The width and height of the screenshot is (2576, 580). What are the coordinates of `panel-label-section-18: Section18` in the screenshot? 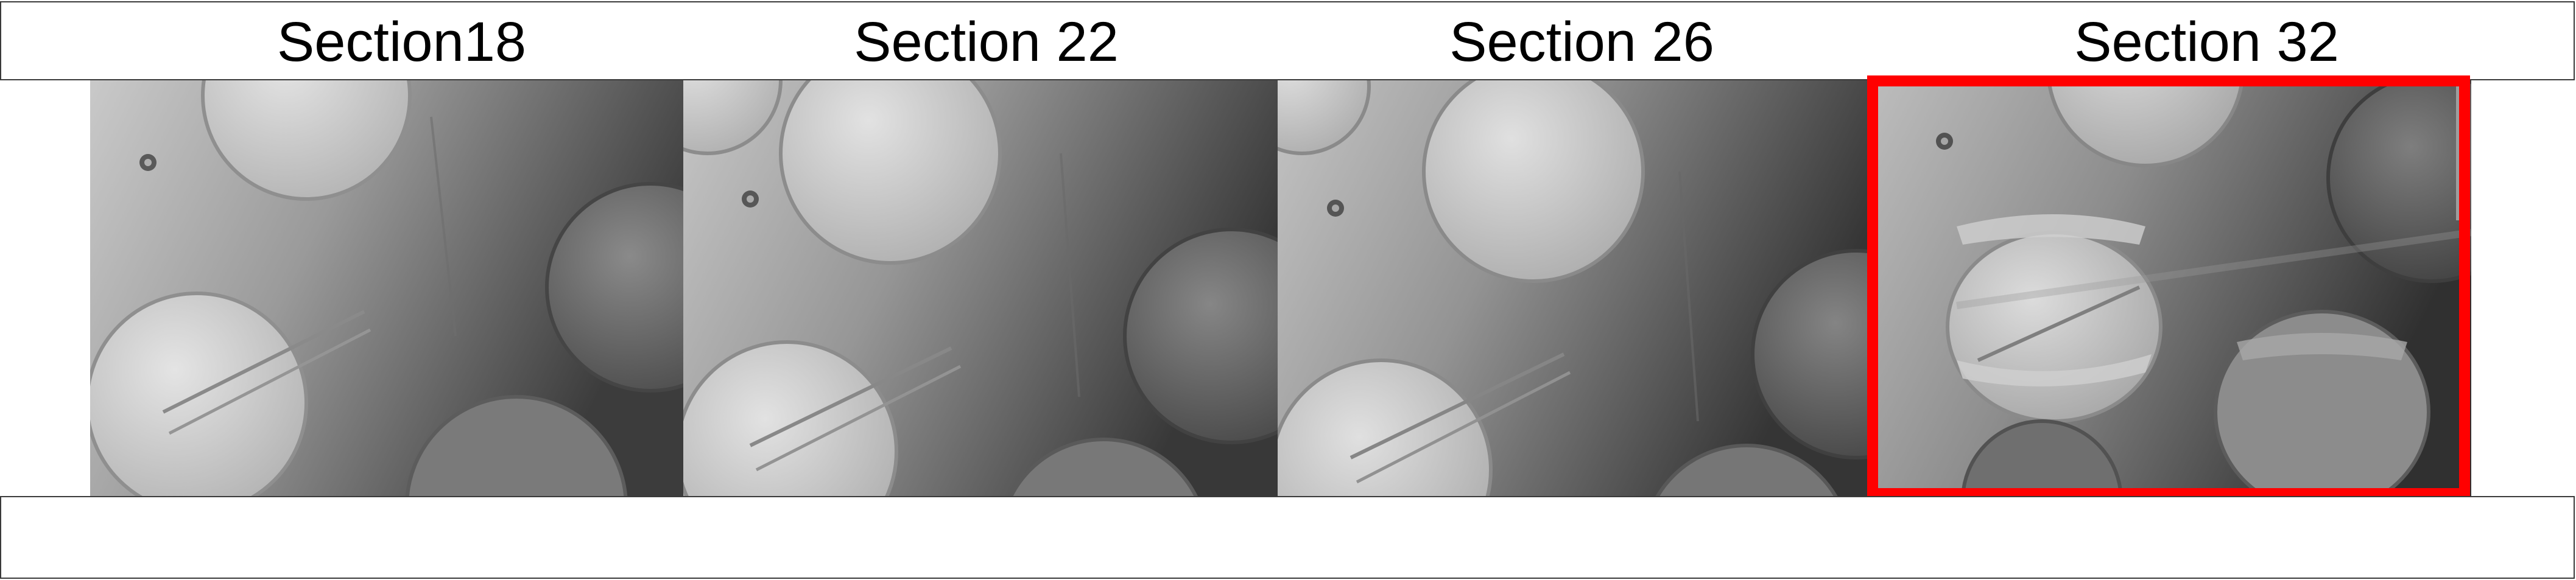 It's located at (401, 42).